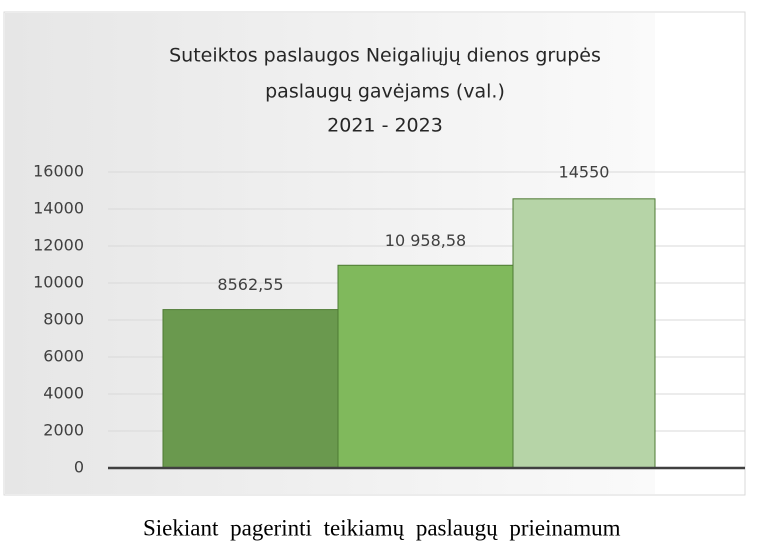  I want to click on y-tick-label: 14000, so click(58, 208).